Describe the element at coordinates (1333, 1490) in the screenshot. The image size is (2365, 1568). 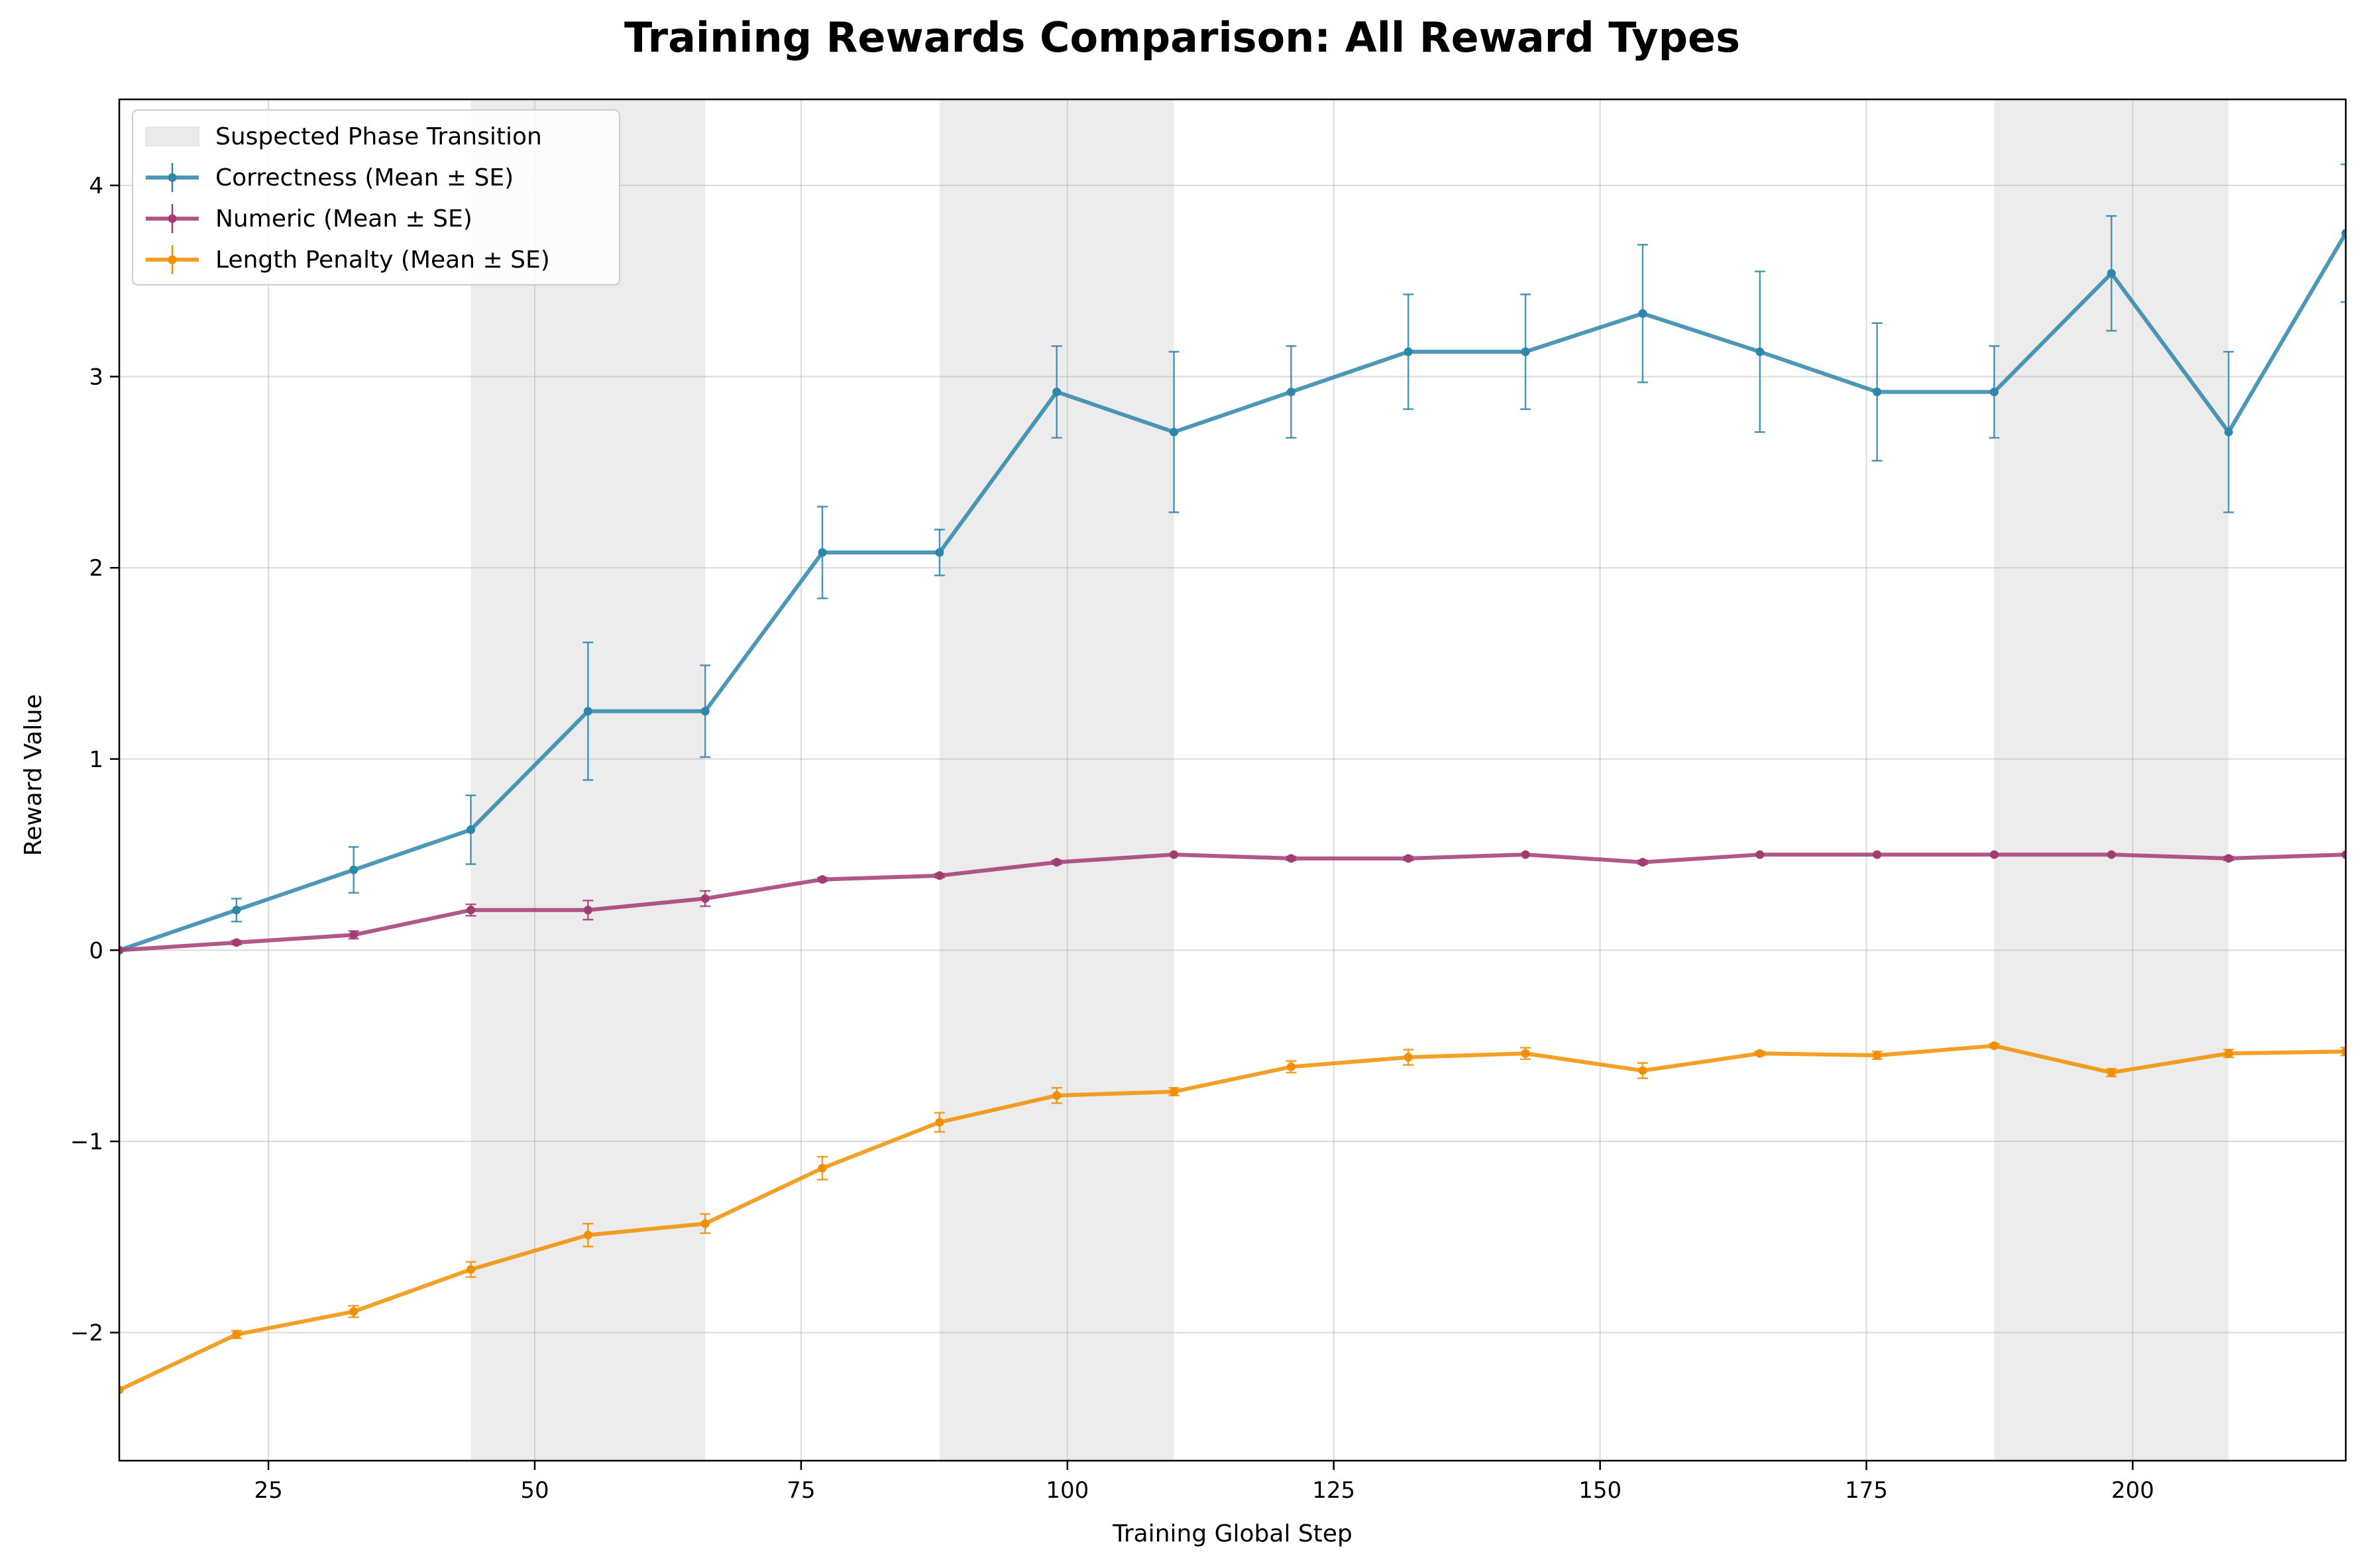
I see `x-tick-label: 125` at that location.